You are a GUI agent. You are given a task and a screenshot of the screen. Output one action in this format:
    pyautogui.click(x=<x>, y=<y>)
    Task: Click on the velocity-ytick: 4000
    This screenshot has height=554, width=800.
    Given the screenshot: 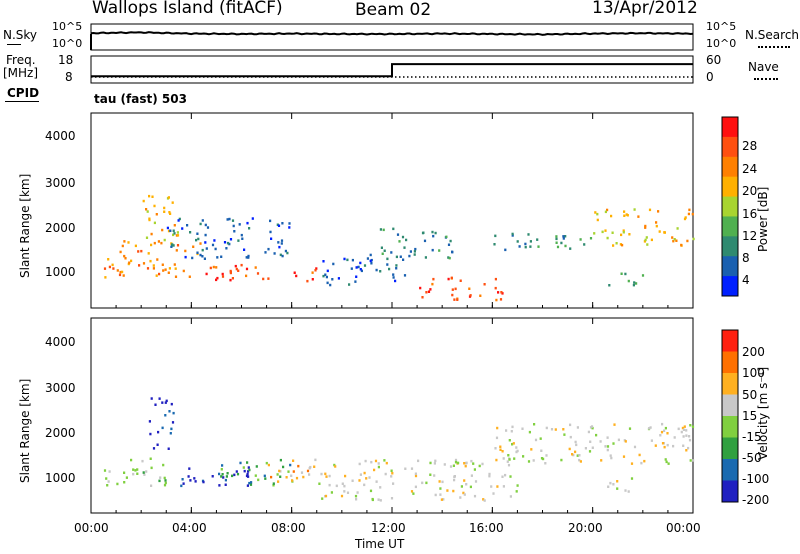 What is the action you would take?
    pyautogui.click(x=60, y=342)
    